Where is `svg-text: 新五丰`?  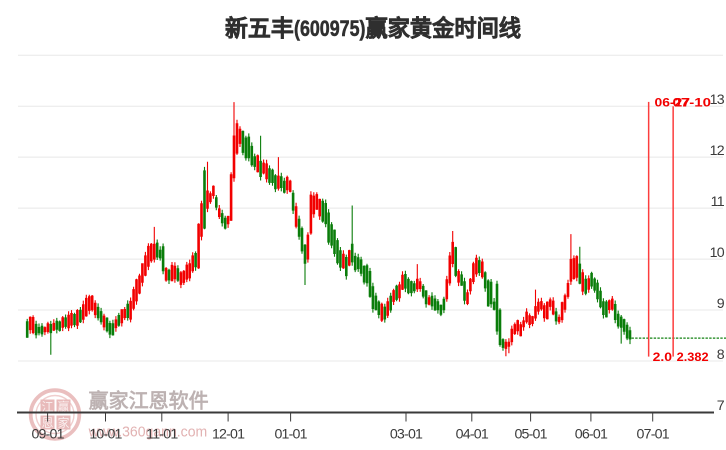 svg-text: 新五丰 is located at coordinates (259, 28).